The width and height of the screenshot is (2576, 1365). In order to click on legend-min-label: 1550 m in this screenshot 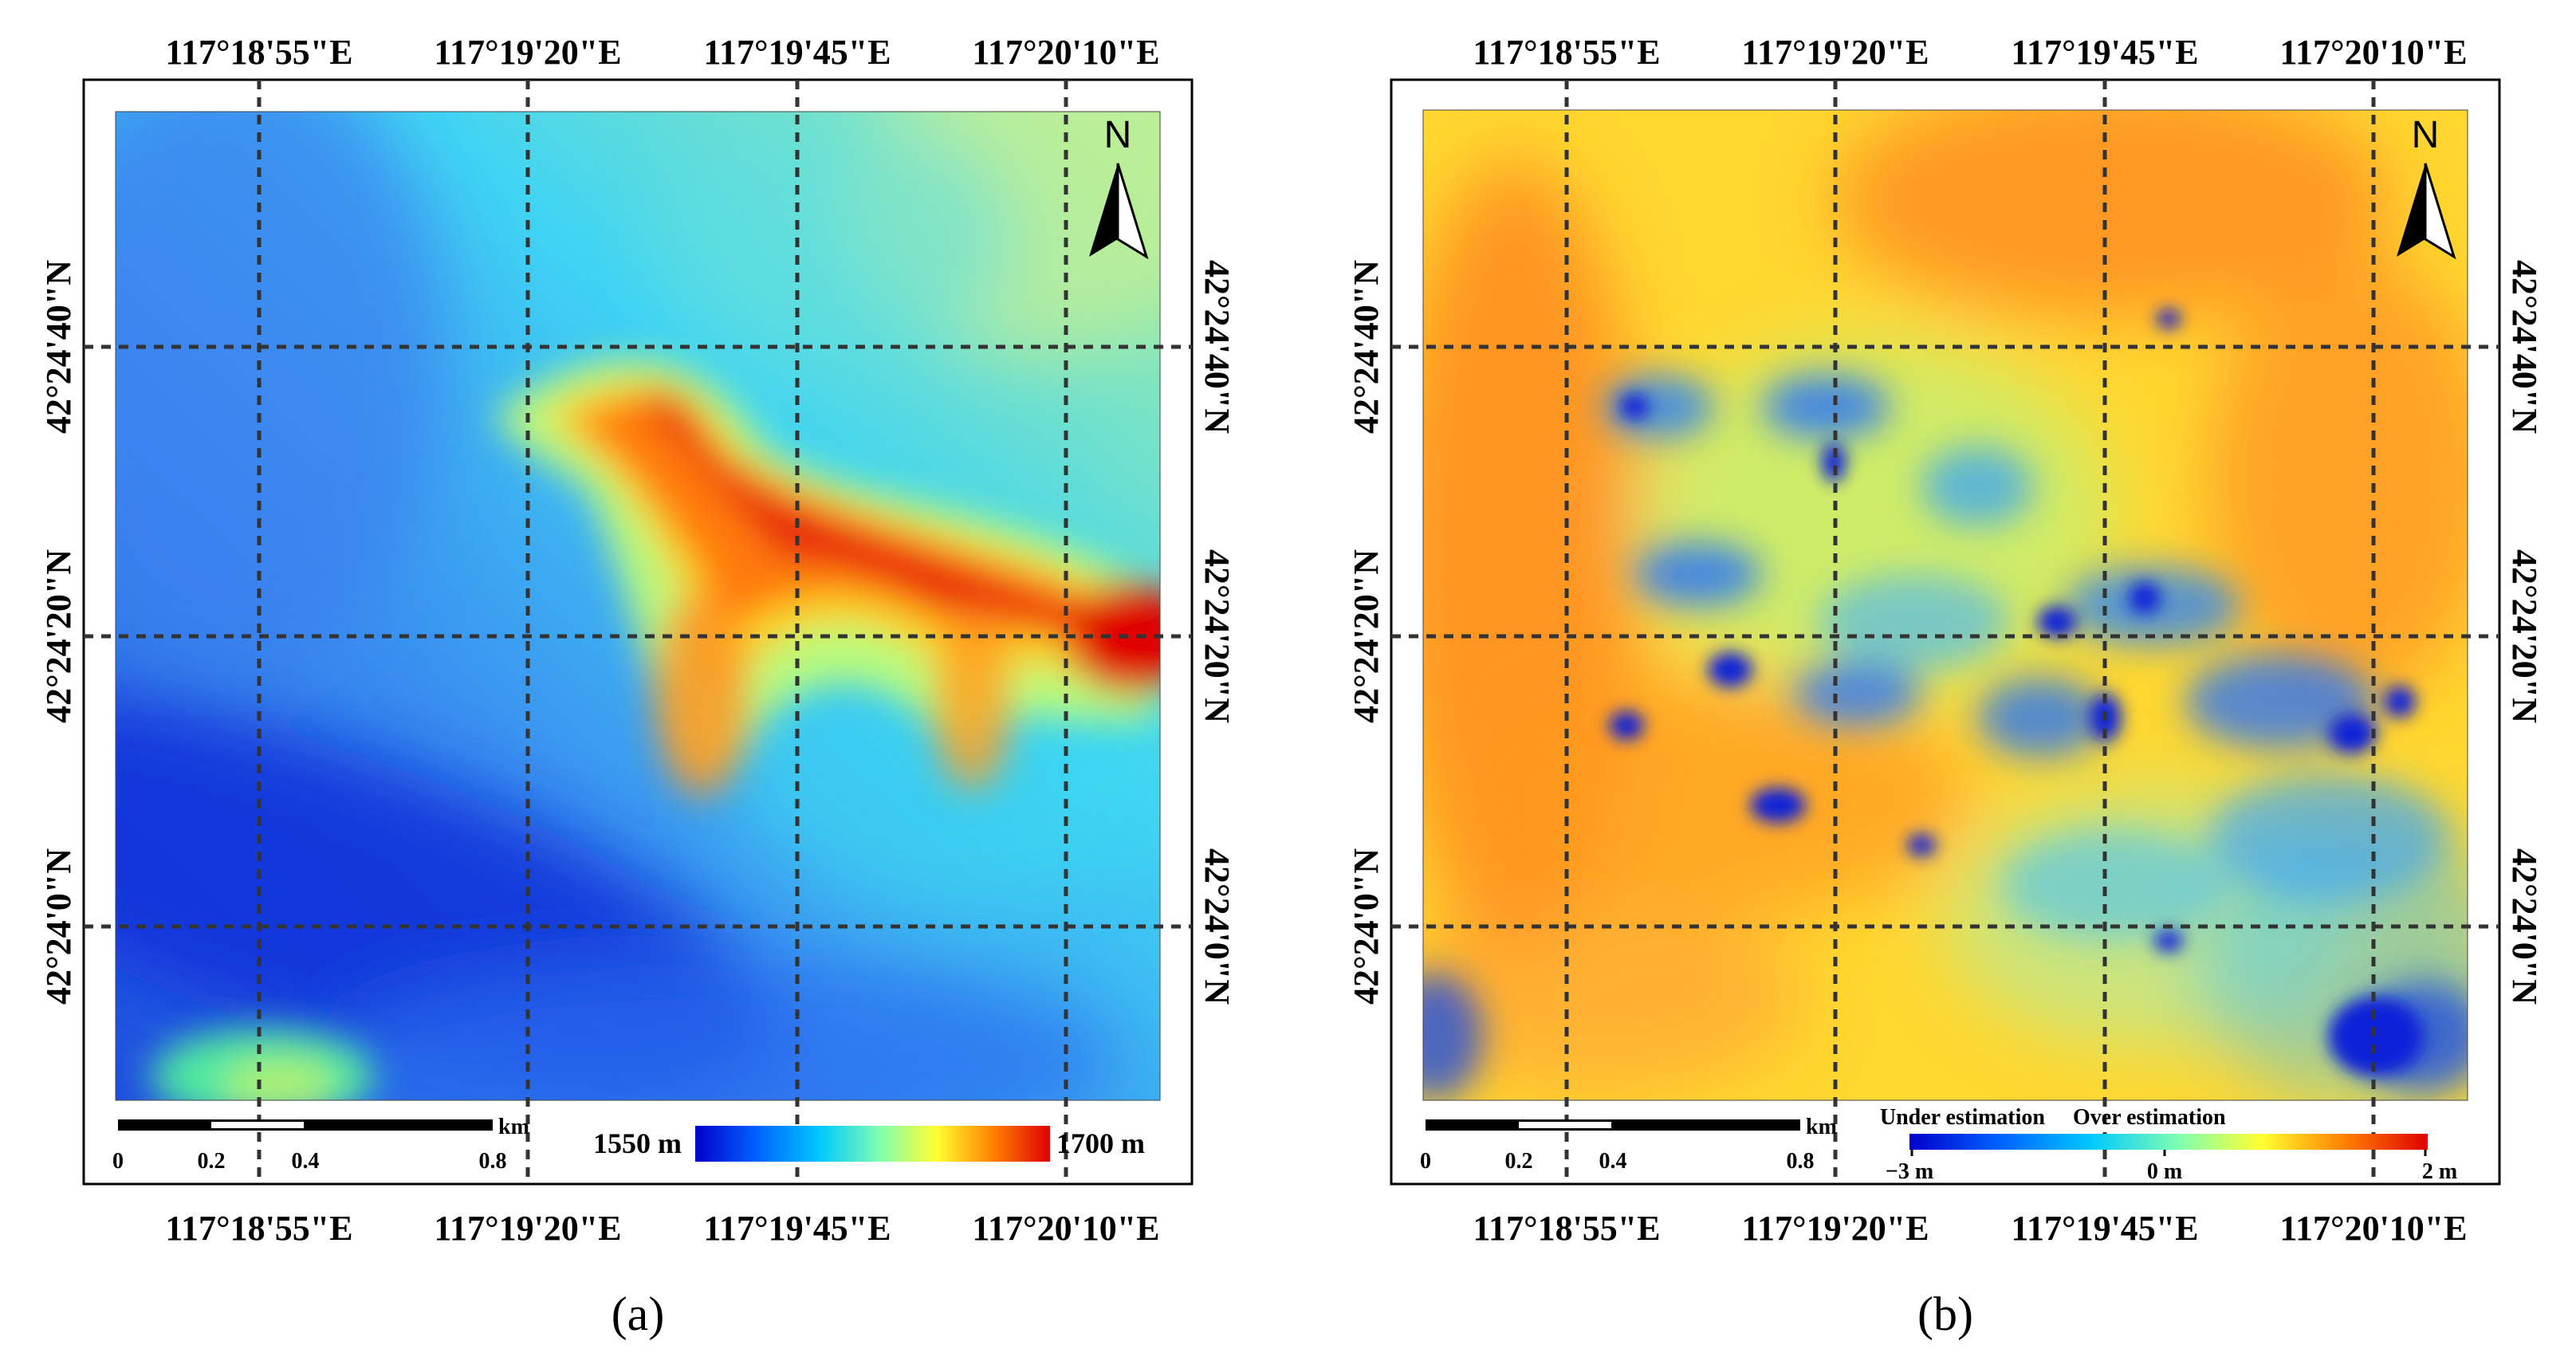, I will do `click(638, 1143)`.